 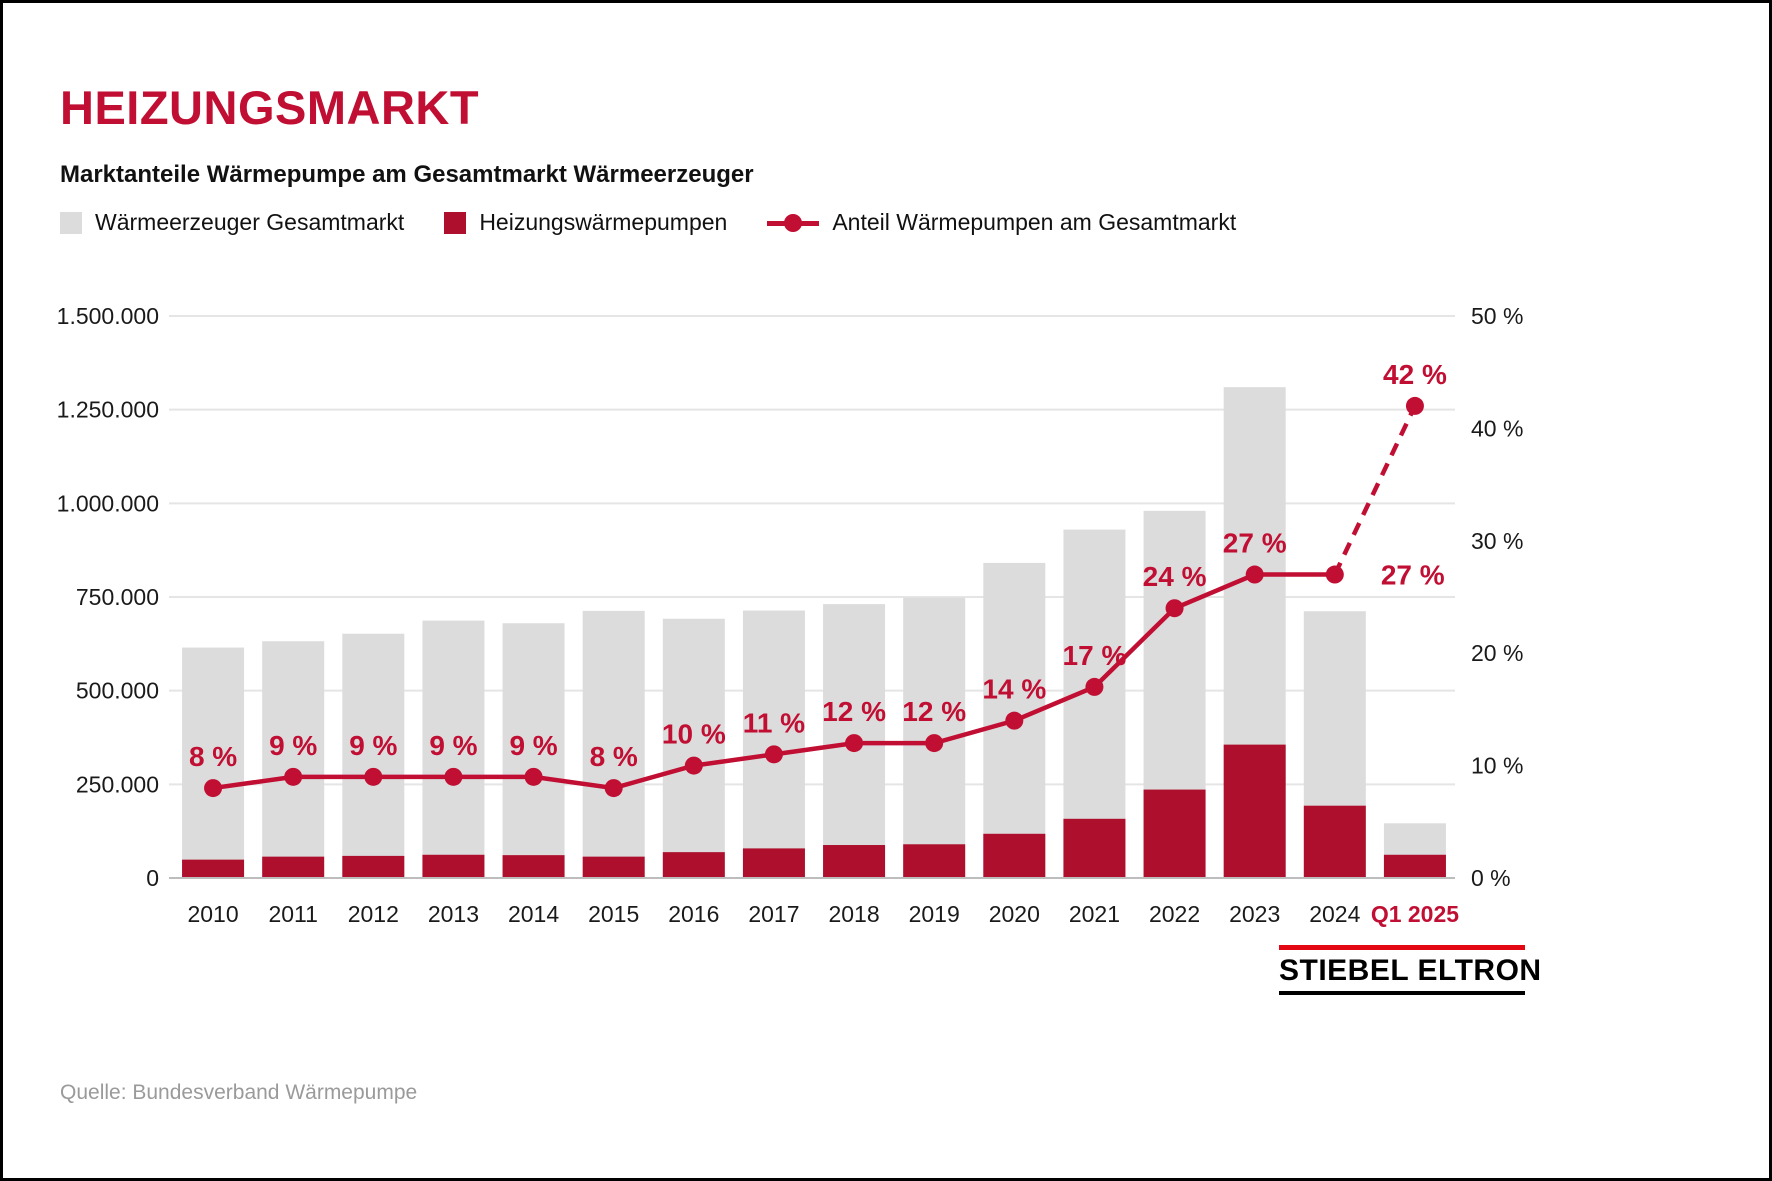 I want to click on logo-red-rule, so click(x=1402, y=947).